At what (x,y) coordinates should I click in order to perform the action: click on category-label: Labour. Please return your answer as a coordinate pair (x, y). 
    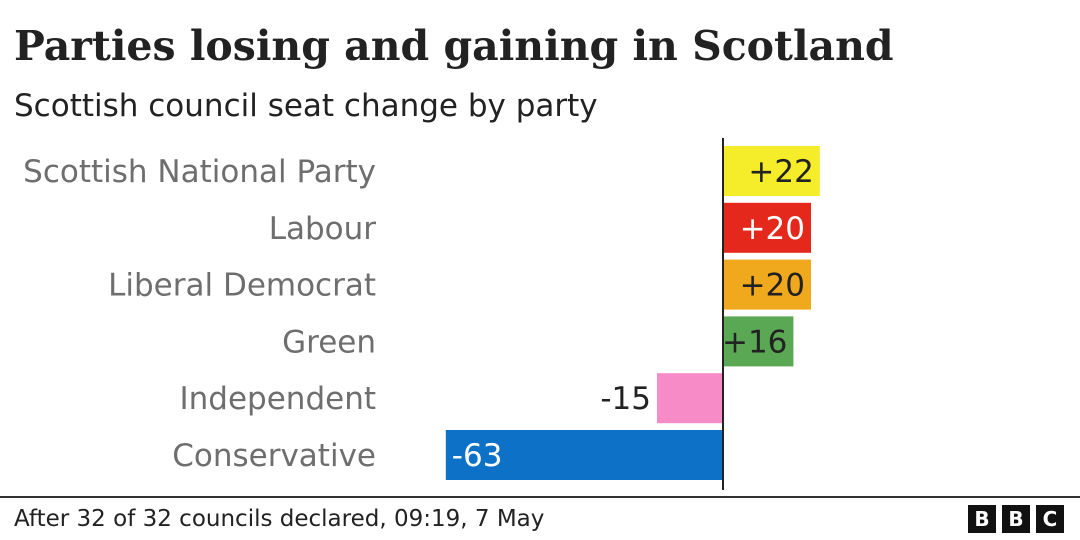
    Looking at the image, I should click on (323, 229).